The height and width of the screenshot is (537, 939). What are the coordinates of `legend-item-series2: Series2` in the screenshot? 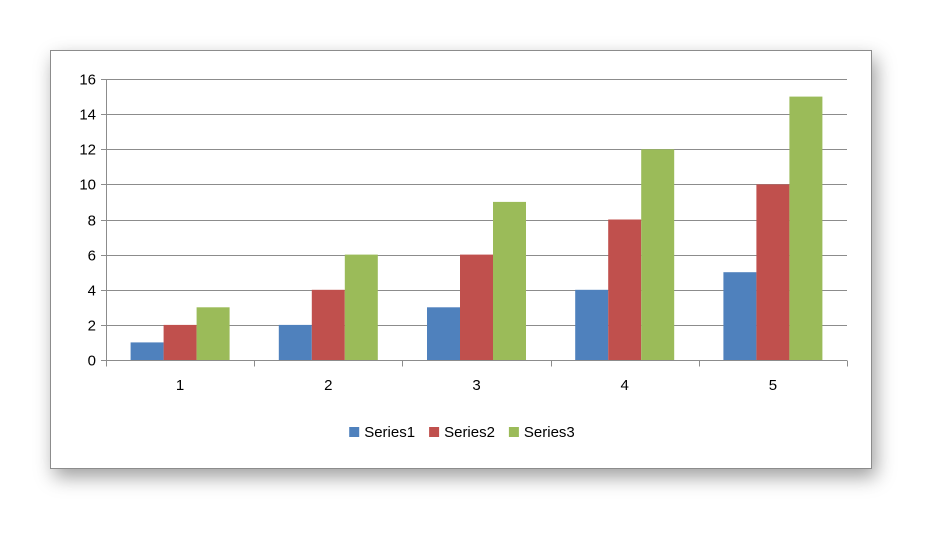 It's located at (462, 432).